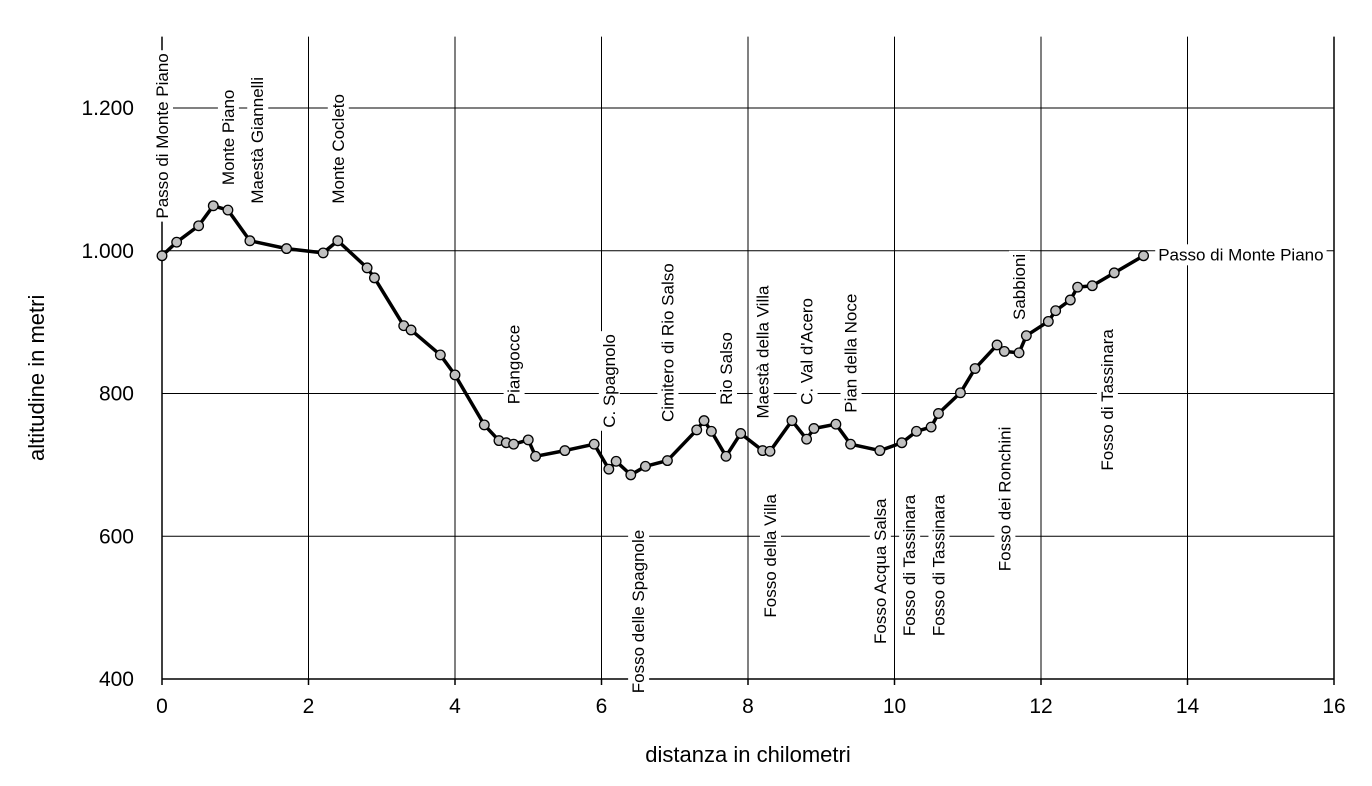 The image size is (1372, 786). I want to click on place-label-text: Passo di Monte Piano, so click(1240, 254).